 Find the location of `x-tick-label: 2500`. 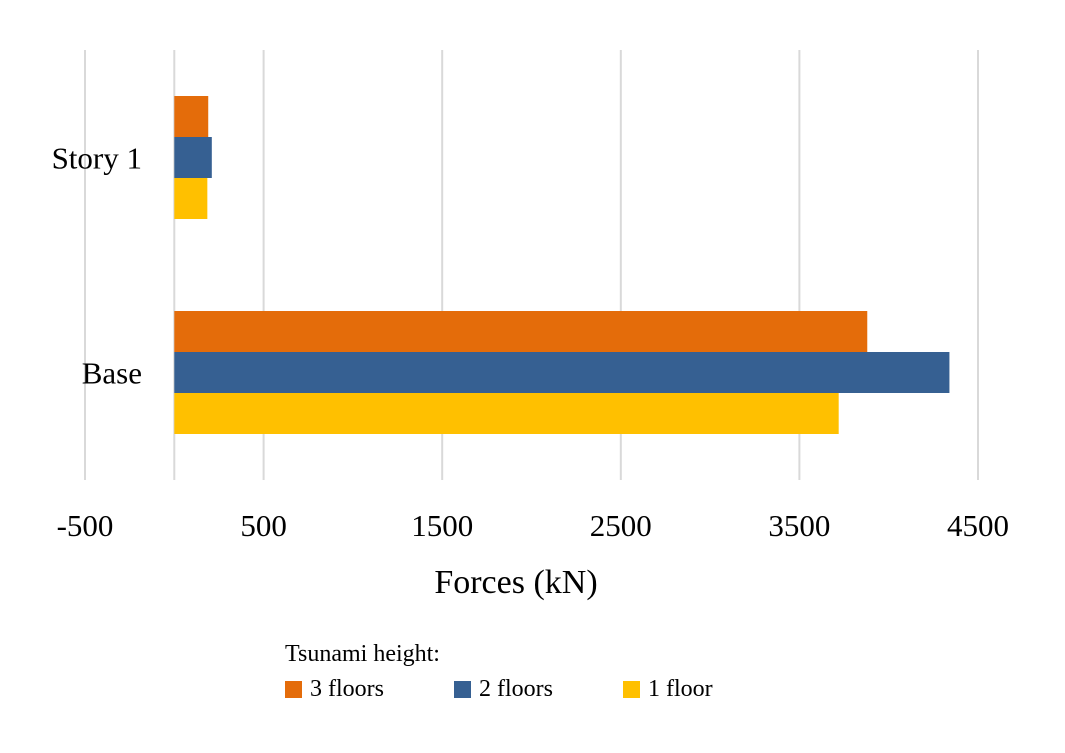

x-tick-label: 2500 is located at coordinates (621, 525).